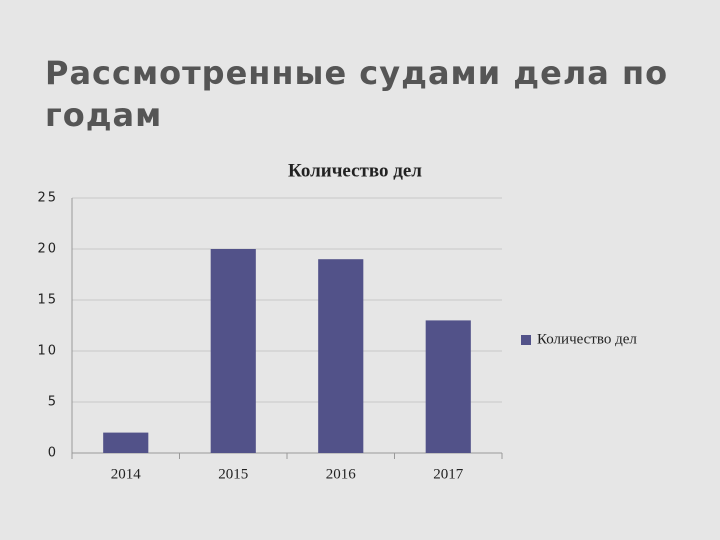 This screenshot has width=720, height=540. I want to click on y-tick-label: 5, so click(53, 402).